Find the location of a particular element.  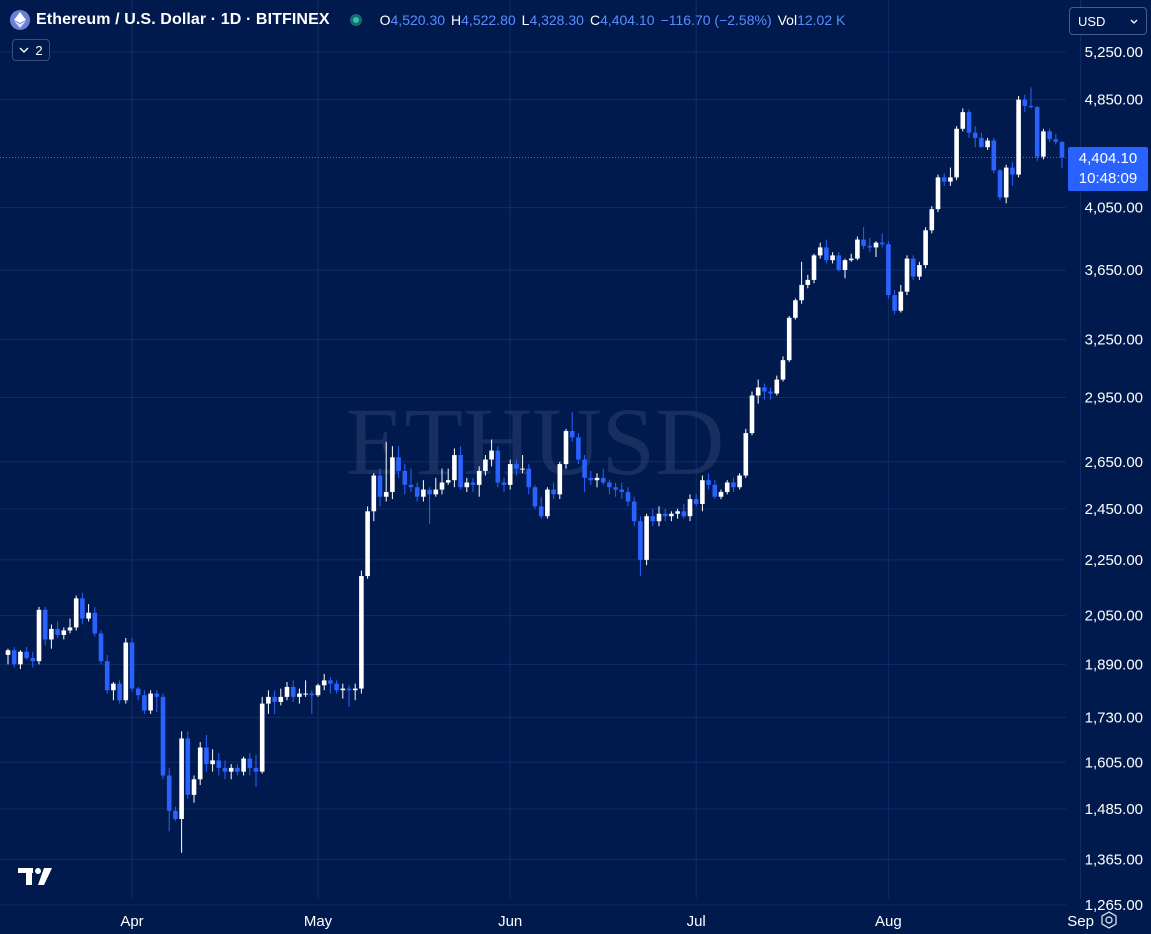

time-tick-label: Jul is located at coordinates (696, 921).